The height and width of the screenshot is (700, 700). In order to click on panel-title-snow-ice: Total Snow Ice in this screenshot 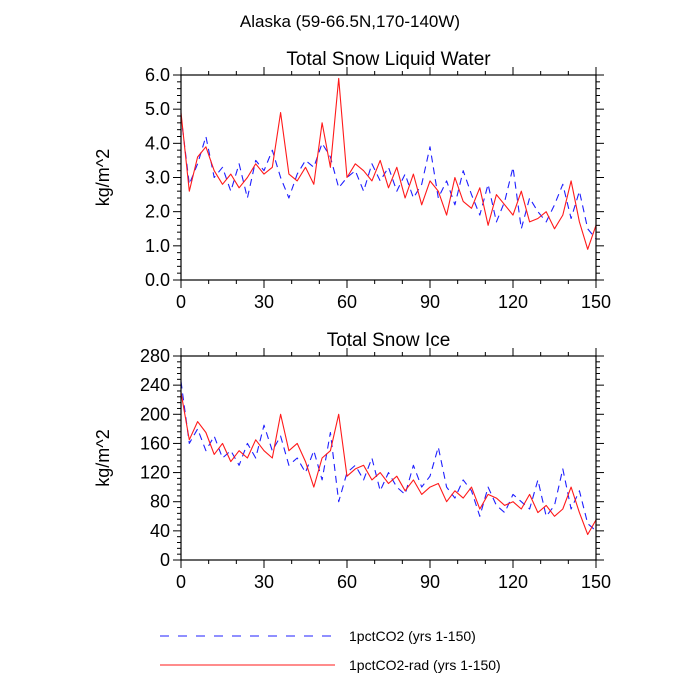, I will do `click(389, 340)`.